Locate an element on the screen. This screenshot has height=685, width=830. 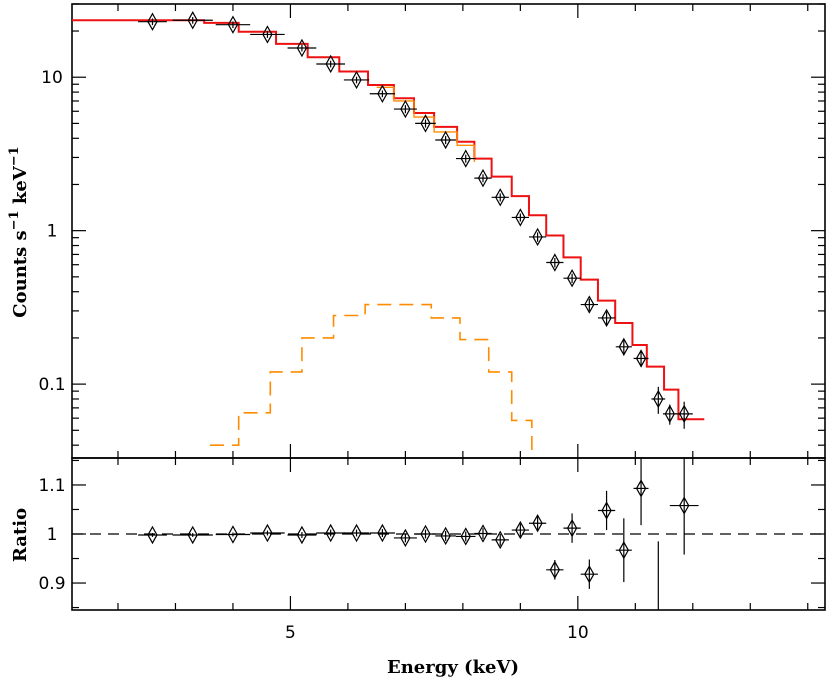
series-component-continuum is located at coordinates (426, 124).